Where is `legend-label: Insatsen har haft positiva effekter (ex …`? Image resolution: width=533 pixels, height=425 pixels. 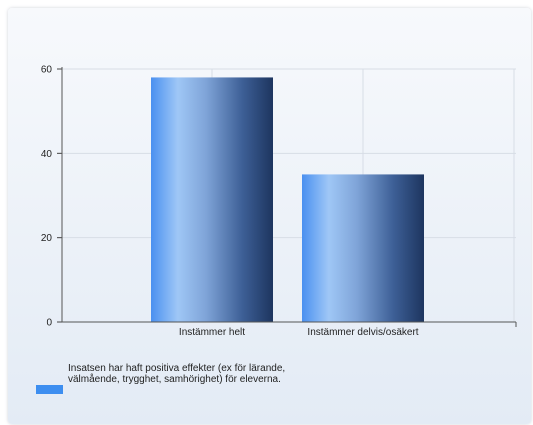
legend-label: Insatsen har haft positiva effekter (ex … is located at coordinates (177, 374).